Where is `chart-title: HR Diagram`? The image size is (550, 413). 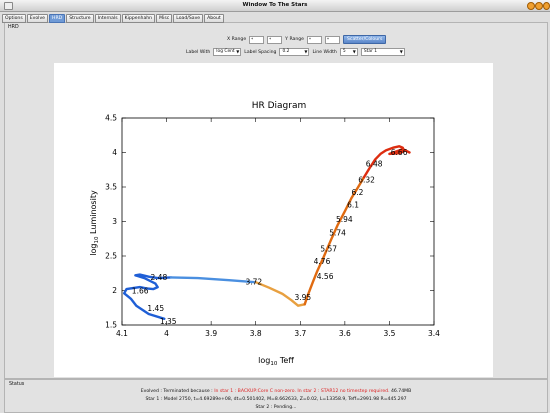
chart-title: HR Diagram is located at coordinates (279, 106).